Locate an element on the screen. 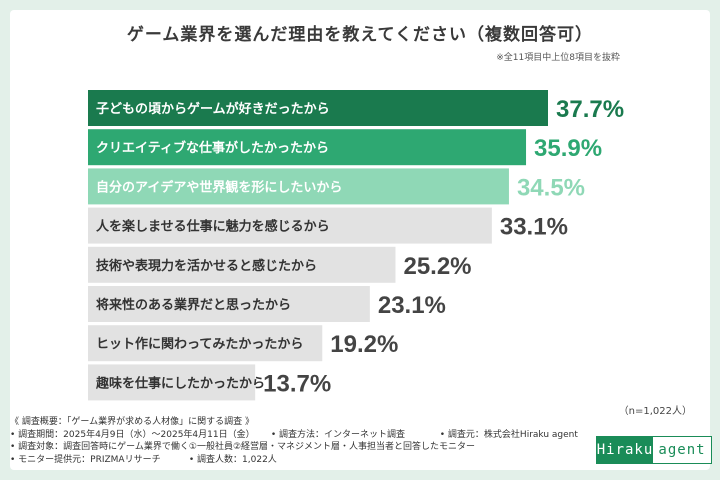 The height and width of the screenshot is (480, 720). bar-value-label-2: 35.9% is located at coordinates (568, 148).